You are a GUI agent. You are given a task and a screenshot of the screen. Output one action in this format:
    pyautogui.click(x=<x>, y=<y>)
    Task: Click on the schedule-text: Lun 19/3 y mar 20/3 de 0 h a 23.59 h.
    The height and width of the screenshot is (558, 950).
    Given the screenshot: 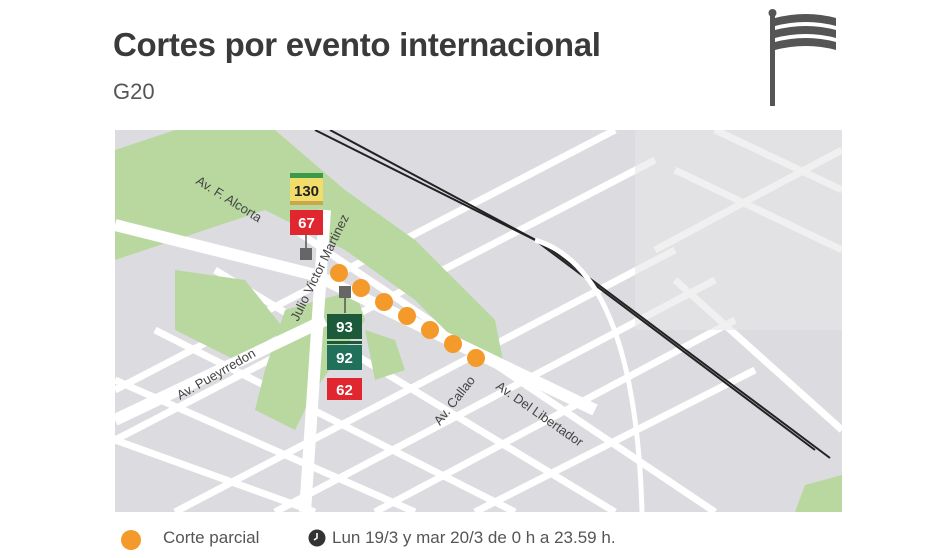 What is the action you would take?
    pyautogui.click(x=474, y=537)
    